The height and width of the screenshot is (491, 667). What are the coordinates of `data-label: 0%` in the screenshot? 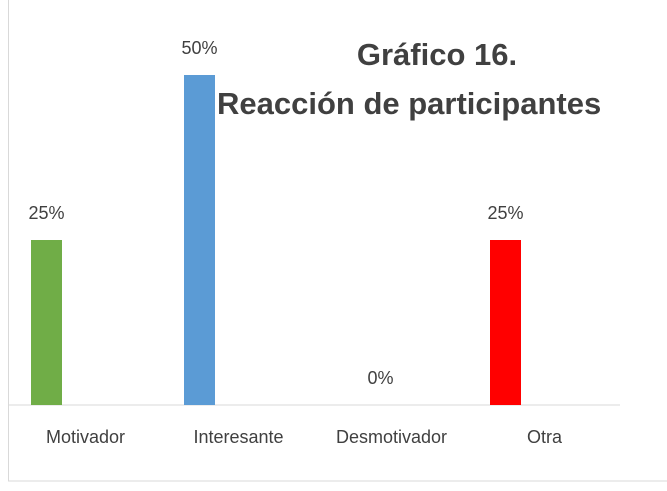 It's located at (380, 378).